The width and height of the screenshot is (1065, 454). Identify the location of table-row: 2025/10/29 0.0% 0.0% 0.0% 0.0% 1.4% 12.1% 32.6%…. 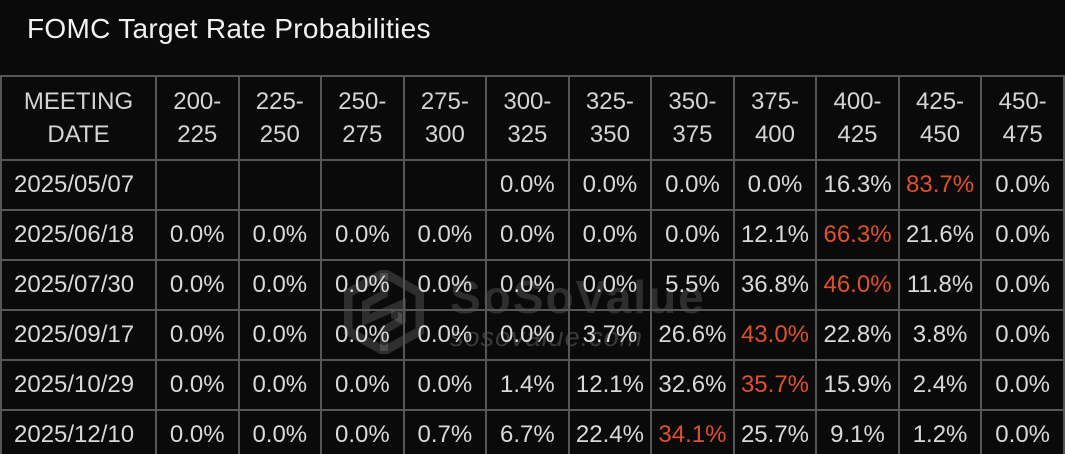
(532, 385).